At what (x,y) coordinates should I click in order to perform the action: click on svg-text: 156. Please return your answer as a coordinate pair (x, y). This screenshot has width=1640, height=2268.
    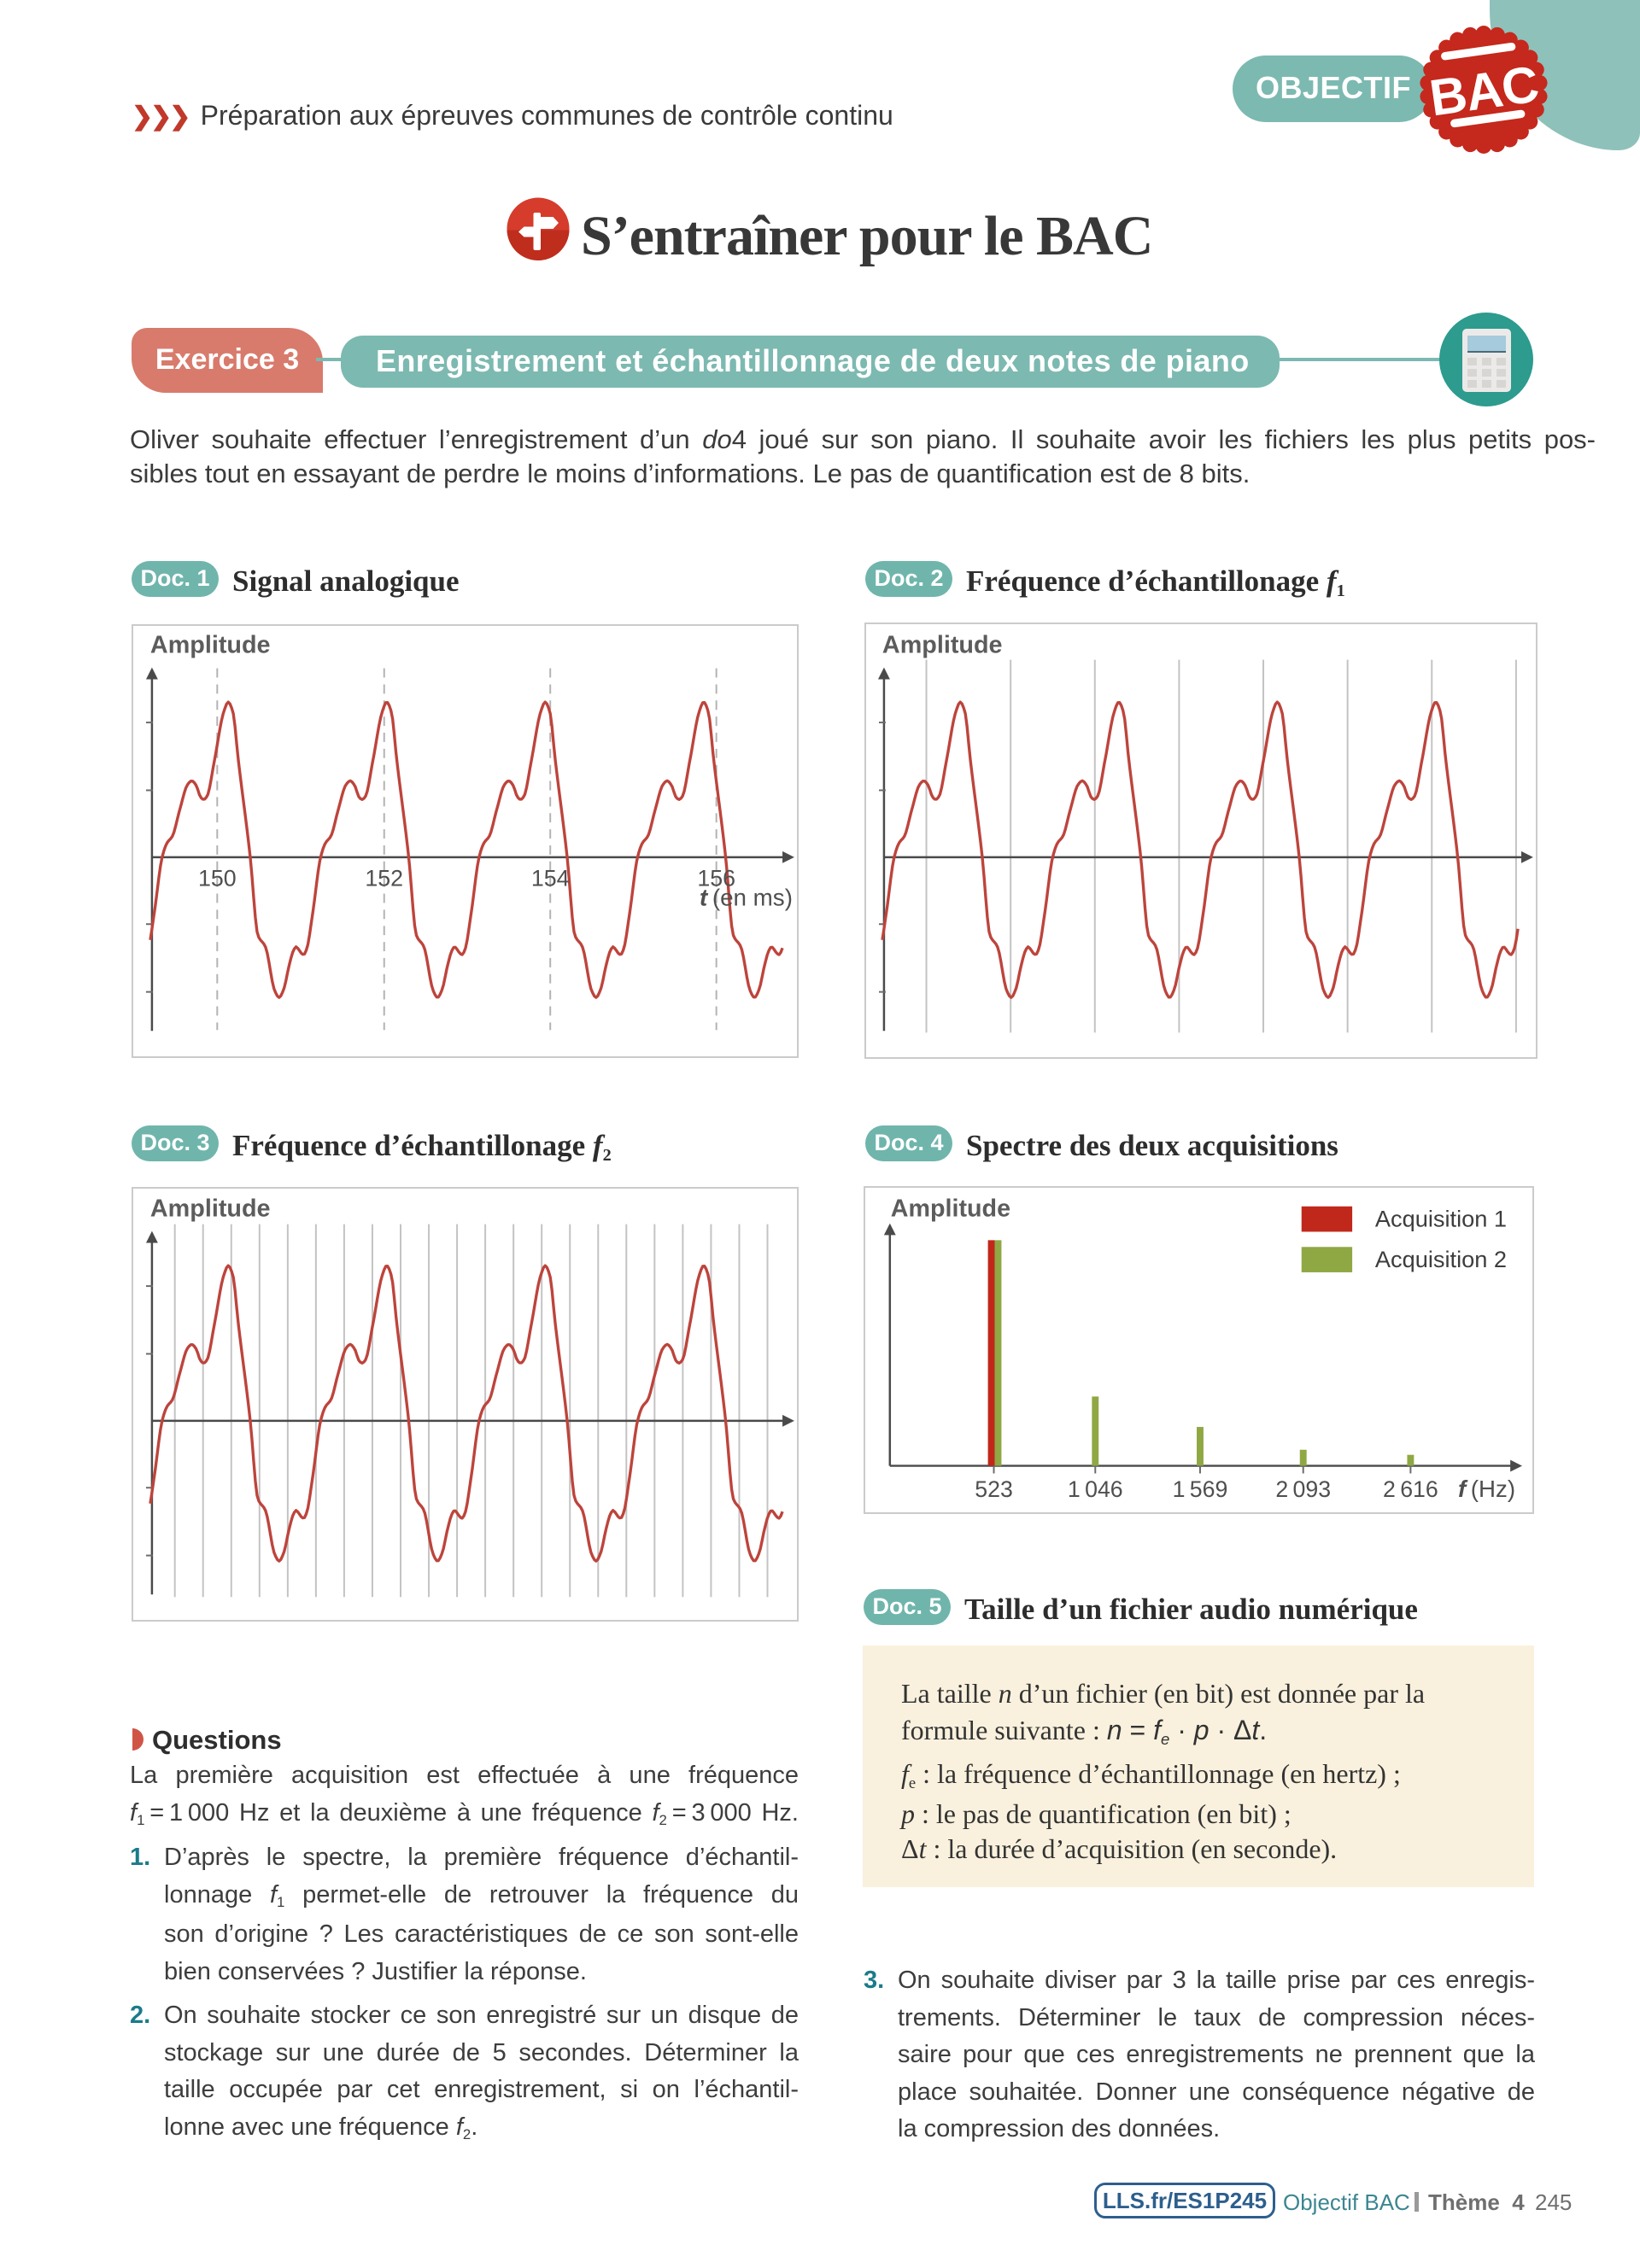
    Looking at the image, I should click on (716, 878).